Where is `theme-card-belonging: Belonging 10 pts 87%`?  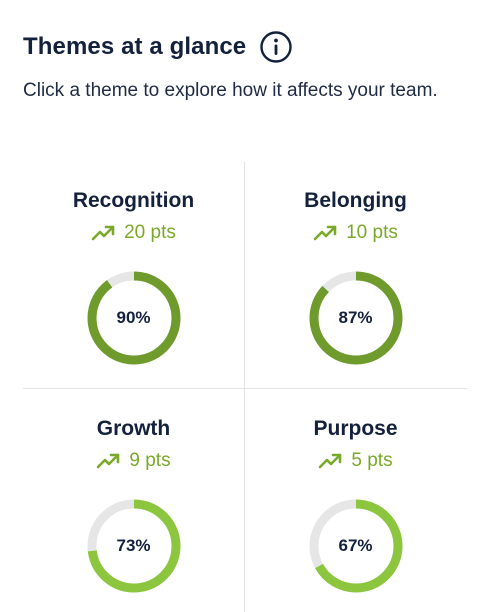 theme-card-belonging: Belonging 10 pts 87% is located at coordinates (355, 276).